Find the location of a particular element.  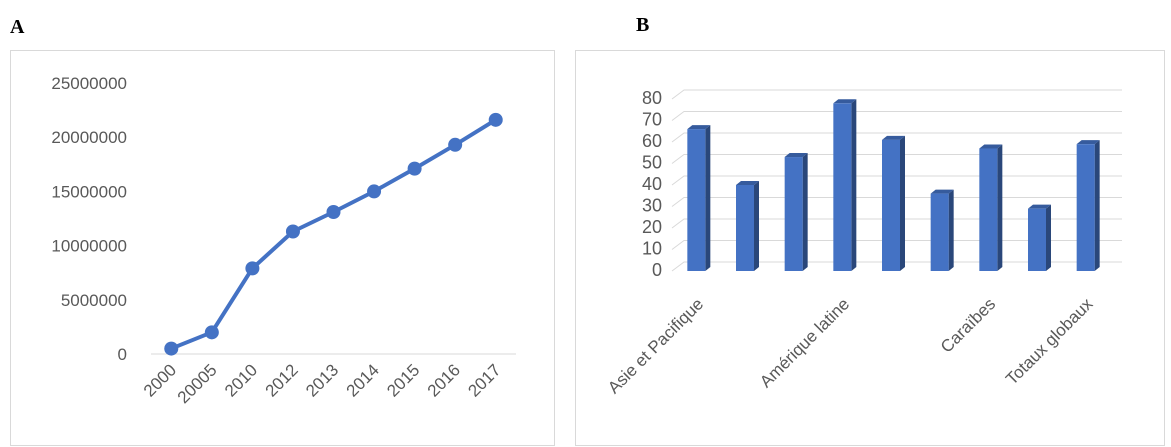

y-tick-label: 5000000 is located at coordinates (94, 300).